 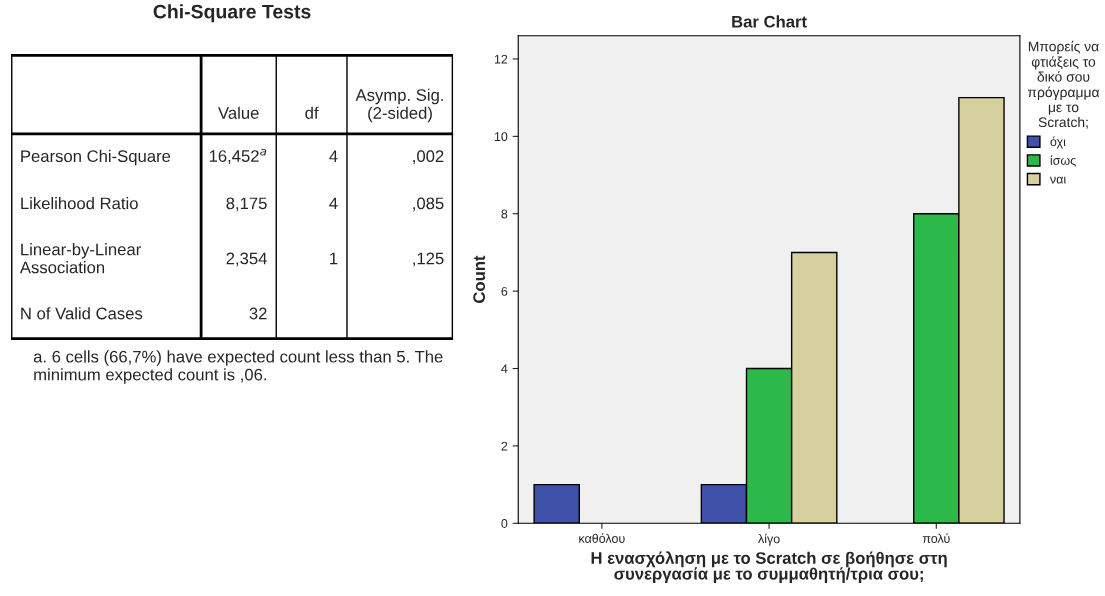 I want to click on y-tick-label: 0, so click(x=504, y=523).